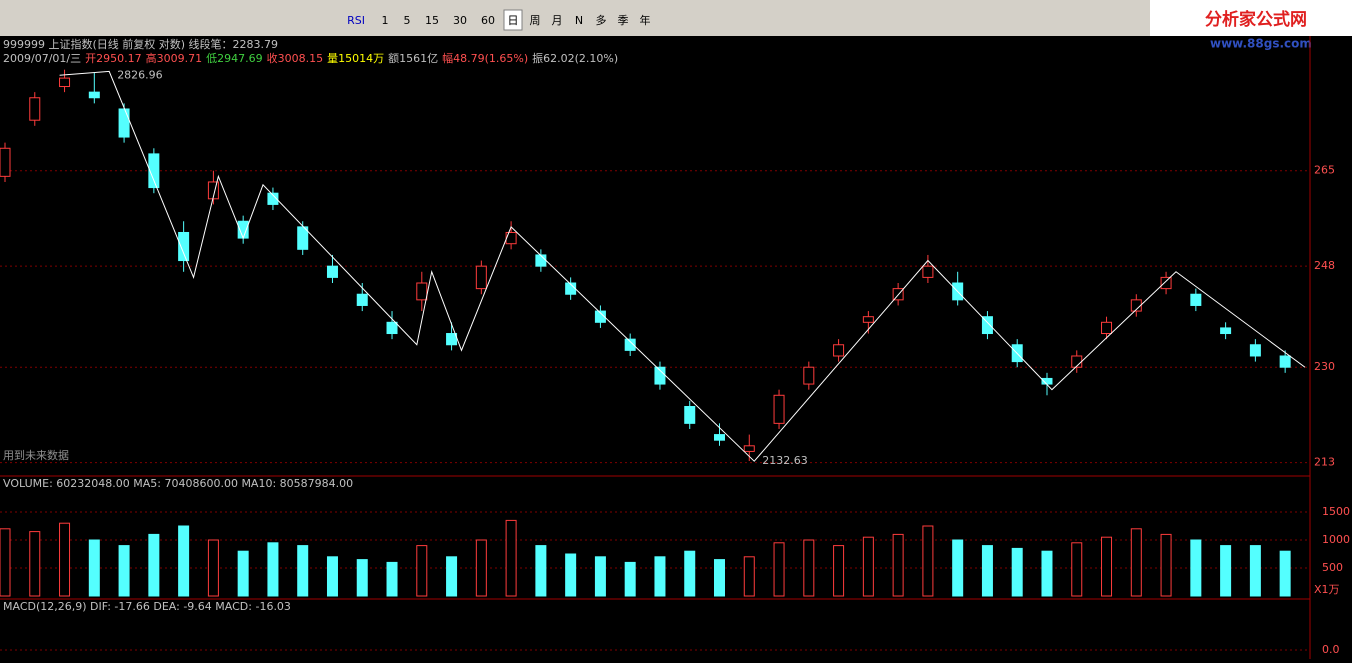  I want to click on toolbar-button-label: 年, so click(645, 20).